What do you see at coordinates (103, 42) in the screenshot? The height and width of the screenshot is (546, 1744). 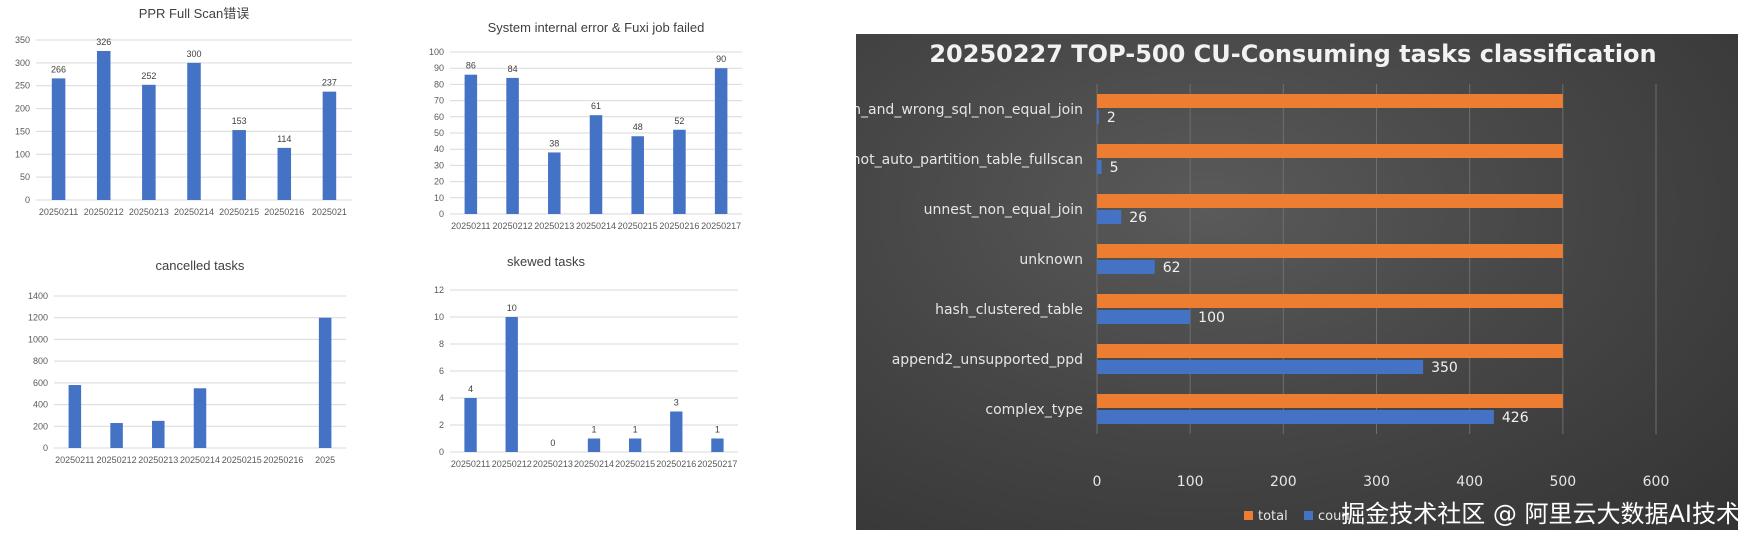 I see `ppr-data-label: 326` at bounding box center [103, 42].